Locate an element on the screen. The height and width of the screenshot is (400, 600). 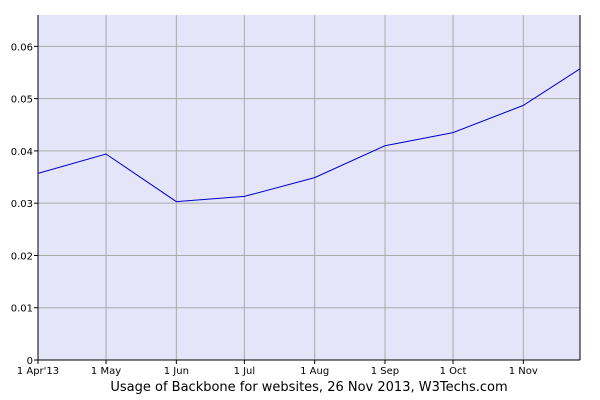
y-tick-label: 0.05 is located at coordinates (22, 100).